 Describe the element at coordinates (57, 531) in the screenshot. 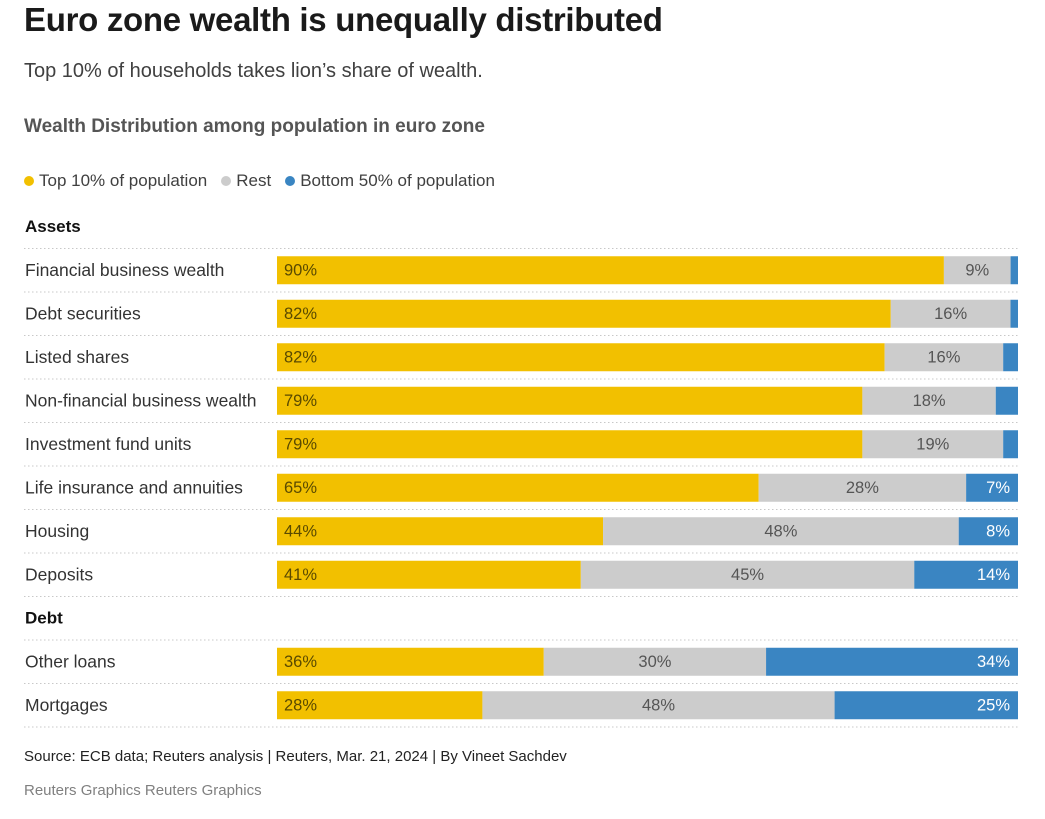

I see `category-label: Housing` at that location.